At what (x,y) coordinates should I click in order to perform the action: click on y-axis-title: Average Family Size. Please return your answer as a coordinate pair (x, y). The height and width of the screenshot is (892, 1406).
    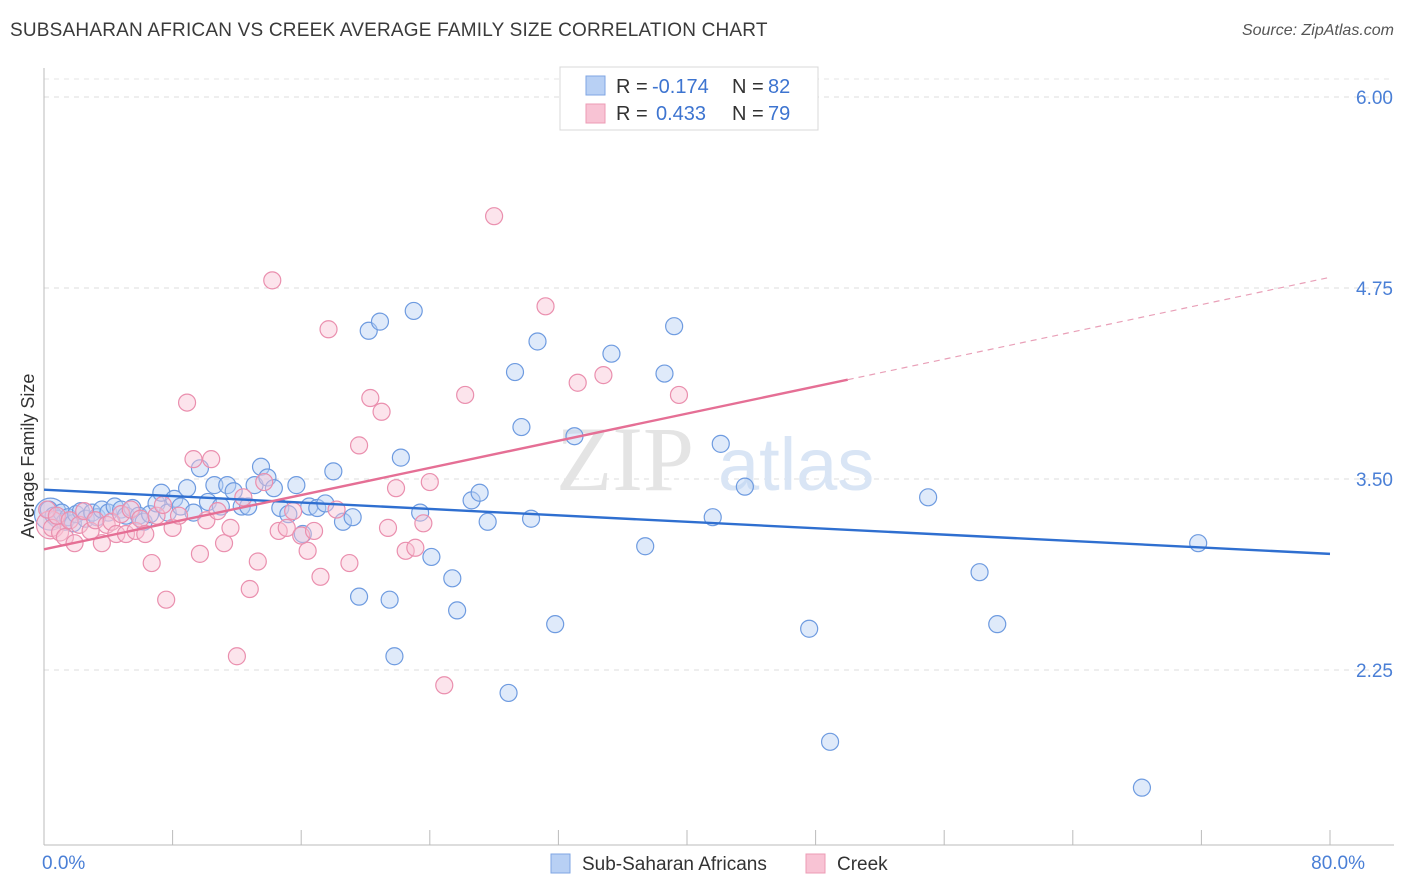
    Looking at the image, I should click on (28, 456).